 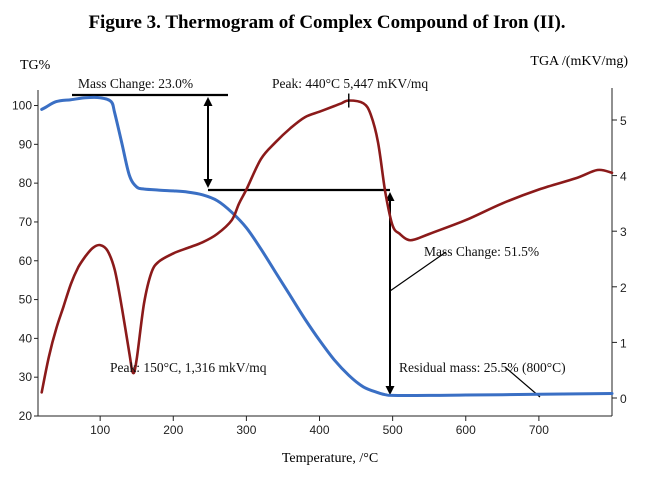 I want to click on right-y-tick-label: 1, so click(x=623, y=343).